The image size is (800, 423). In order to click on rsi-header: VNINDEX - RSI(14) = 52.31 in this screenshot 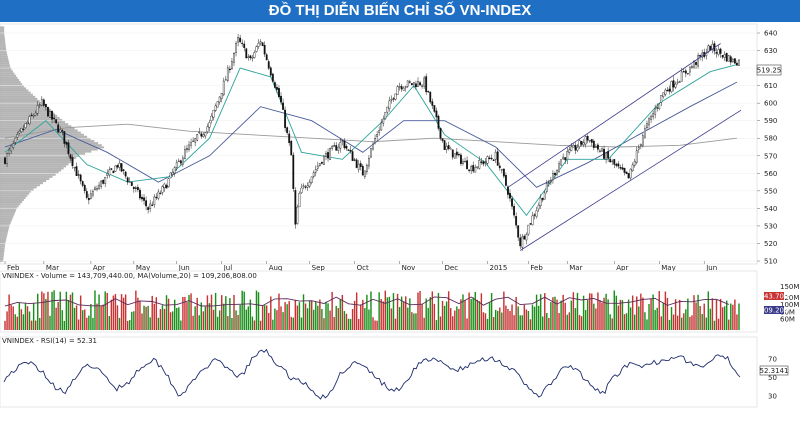, I will do `click(49, 341)`.